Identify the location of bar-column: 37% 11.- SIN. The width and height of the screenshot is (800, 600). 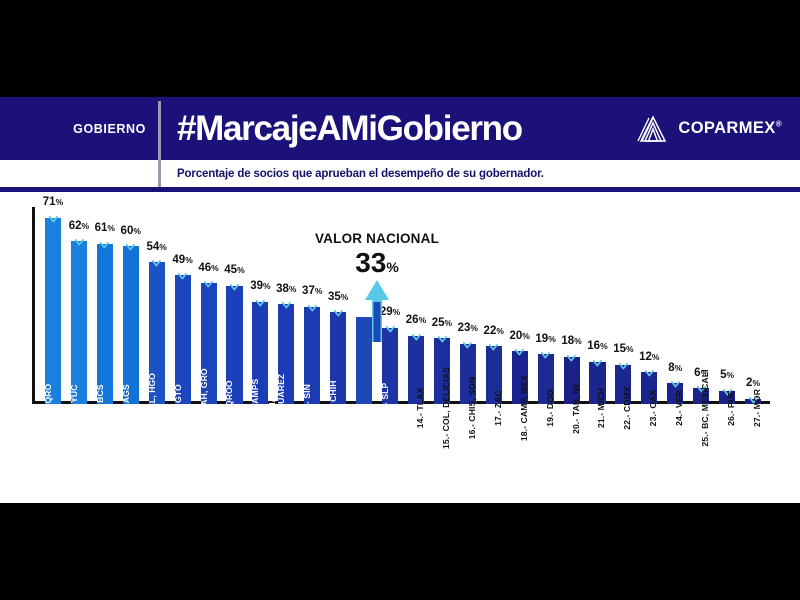
(312, 351).